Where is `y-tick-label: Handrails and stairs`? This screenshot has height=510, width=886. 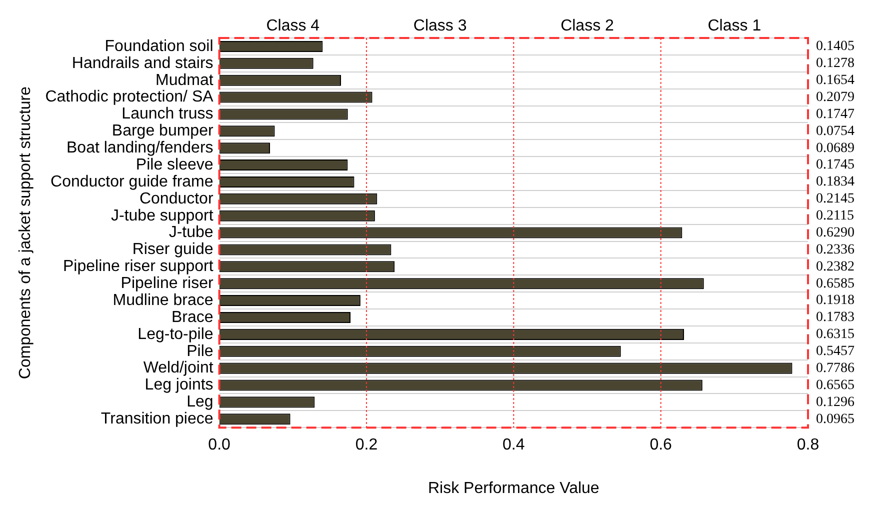 y-tick-label: Handrails and stairs is located at coordinates (143, 63).